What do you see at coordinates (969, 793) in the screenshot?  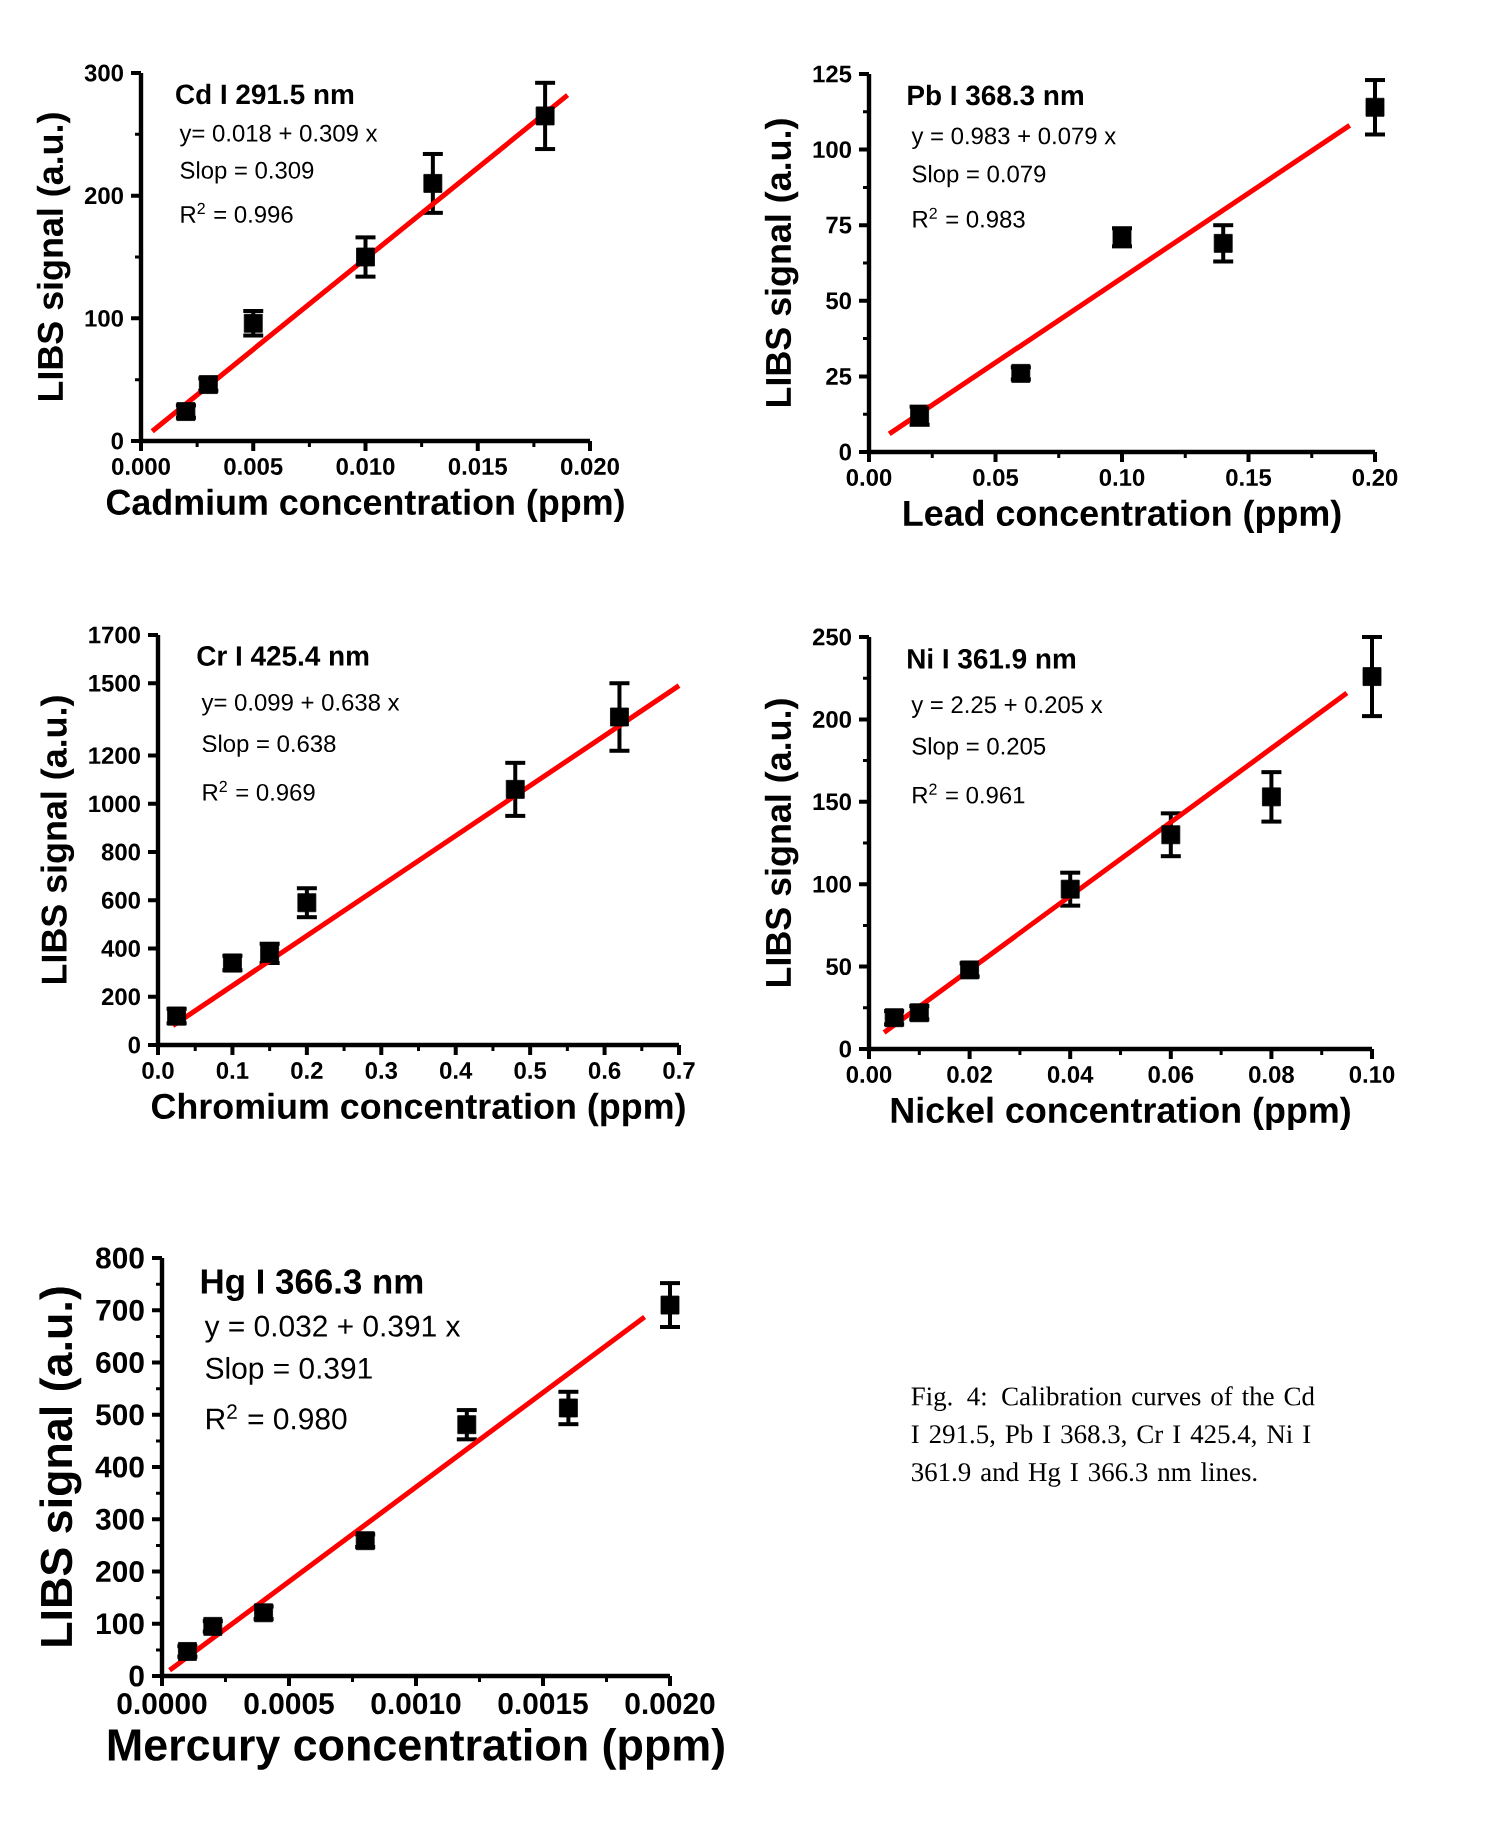 I see `annotation: R$^{2}$ = 0.961` at bounding box center [969, 793].